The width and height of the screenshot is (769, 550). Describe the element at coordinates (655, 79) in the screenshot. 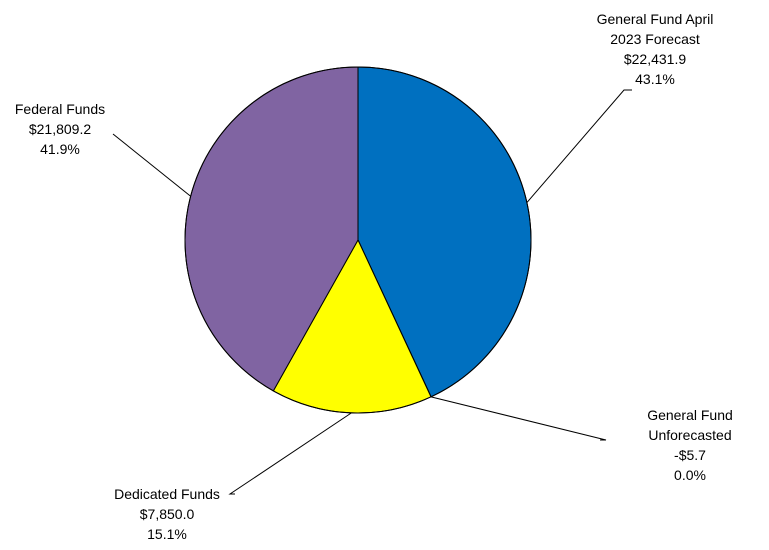

I see `slice-label-line: 43.1%` at that location.